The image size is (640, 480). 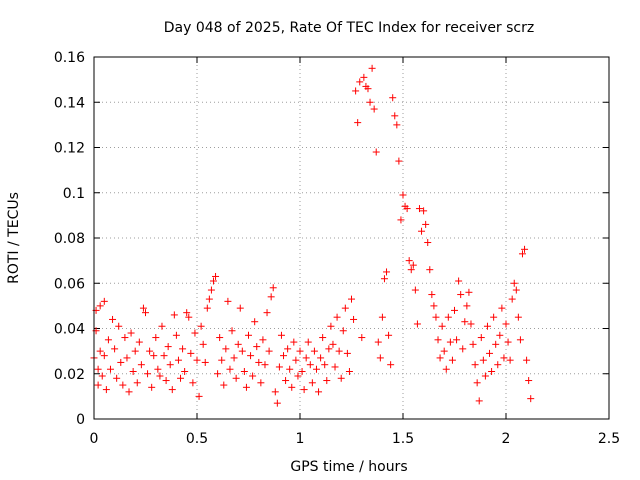 I want to click on y-tick-label: 0.08, so click(x=69, y=239).